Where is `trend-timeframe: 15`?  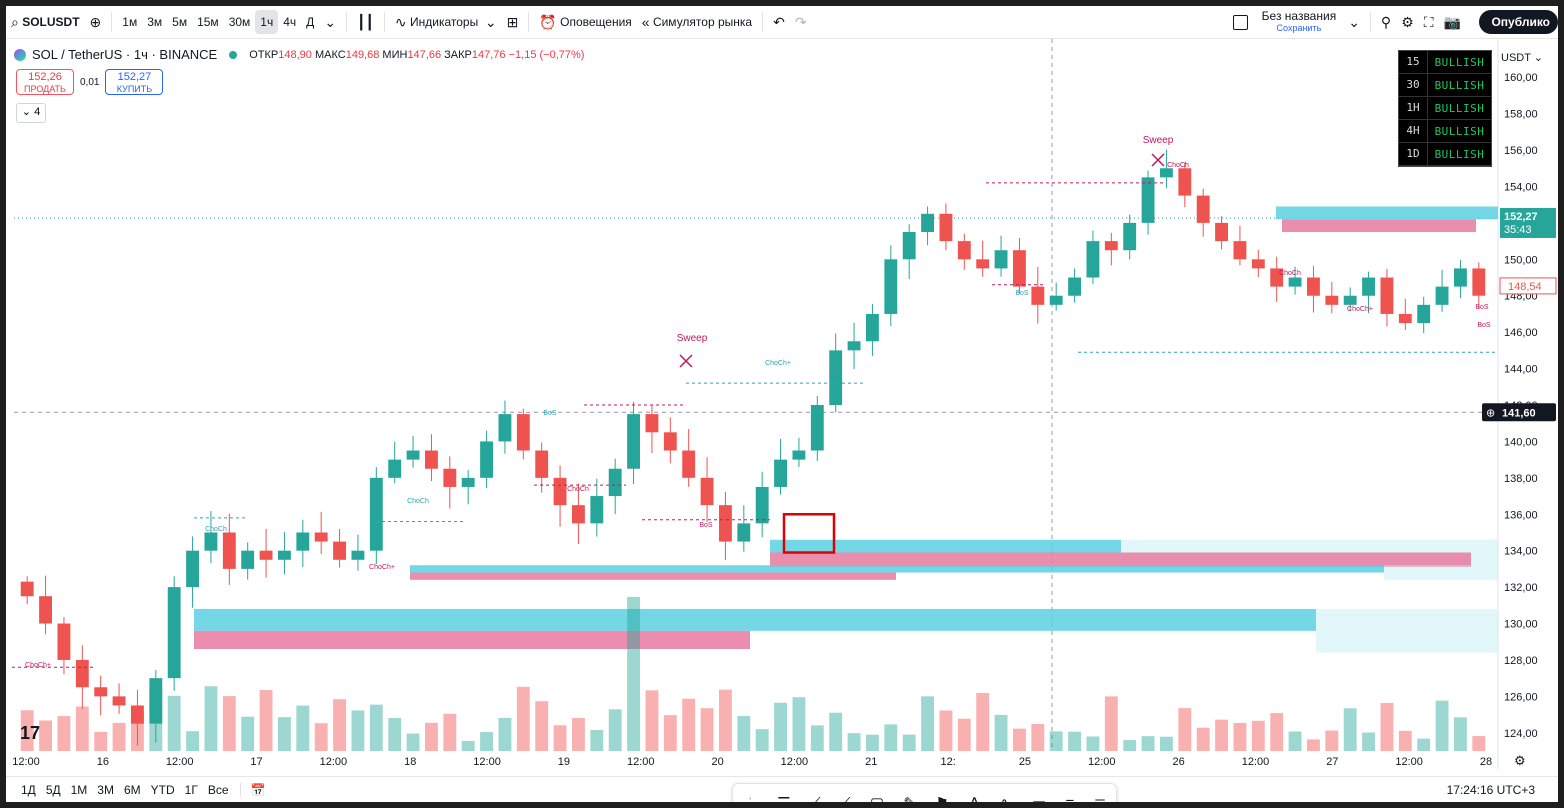
trend-timeframe: 15 is located at coordinates (1413, 62).